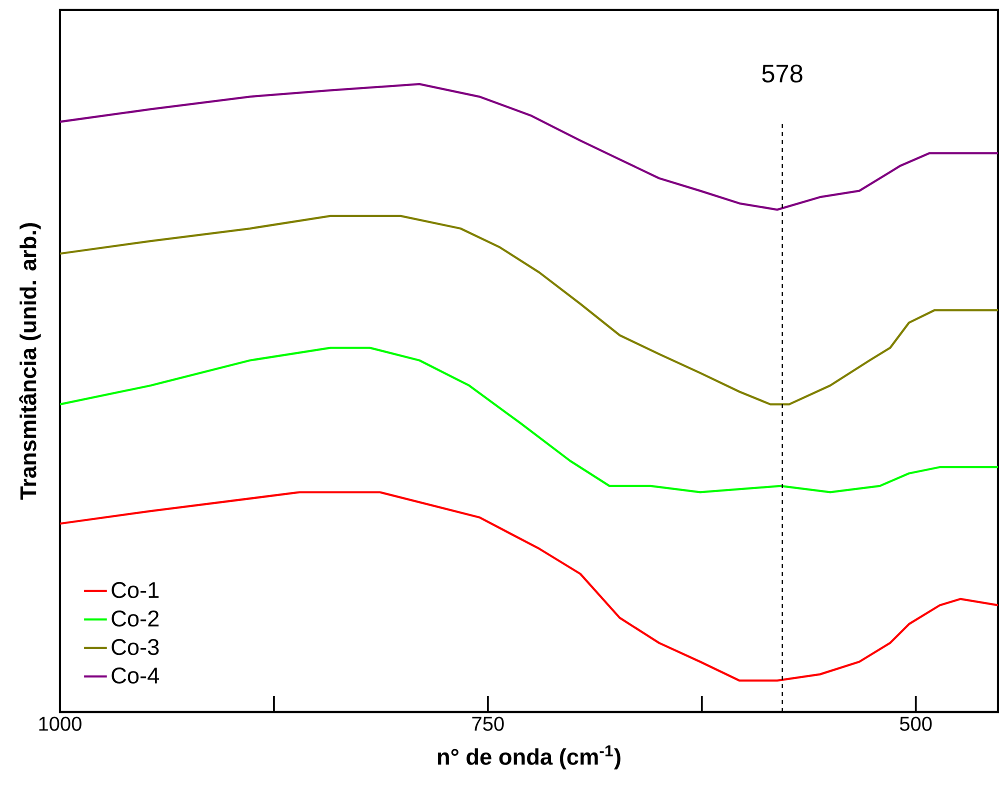  What do you see at coordinates (136, 676) in the screenshot?
I see `legend-label: Co-4` at bounding box center [136, 676].